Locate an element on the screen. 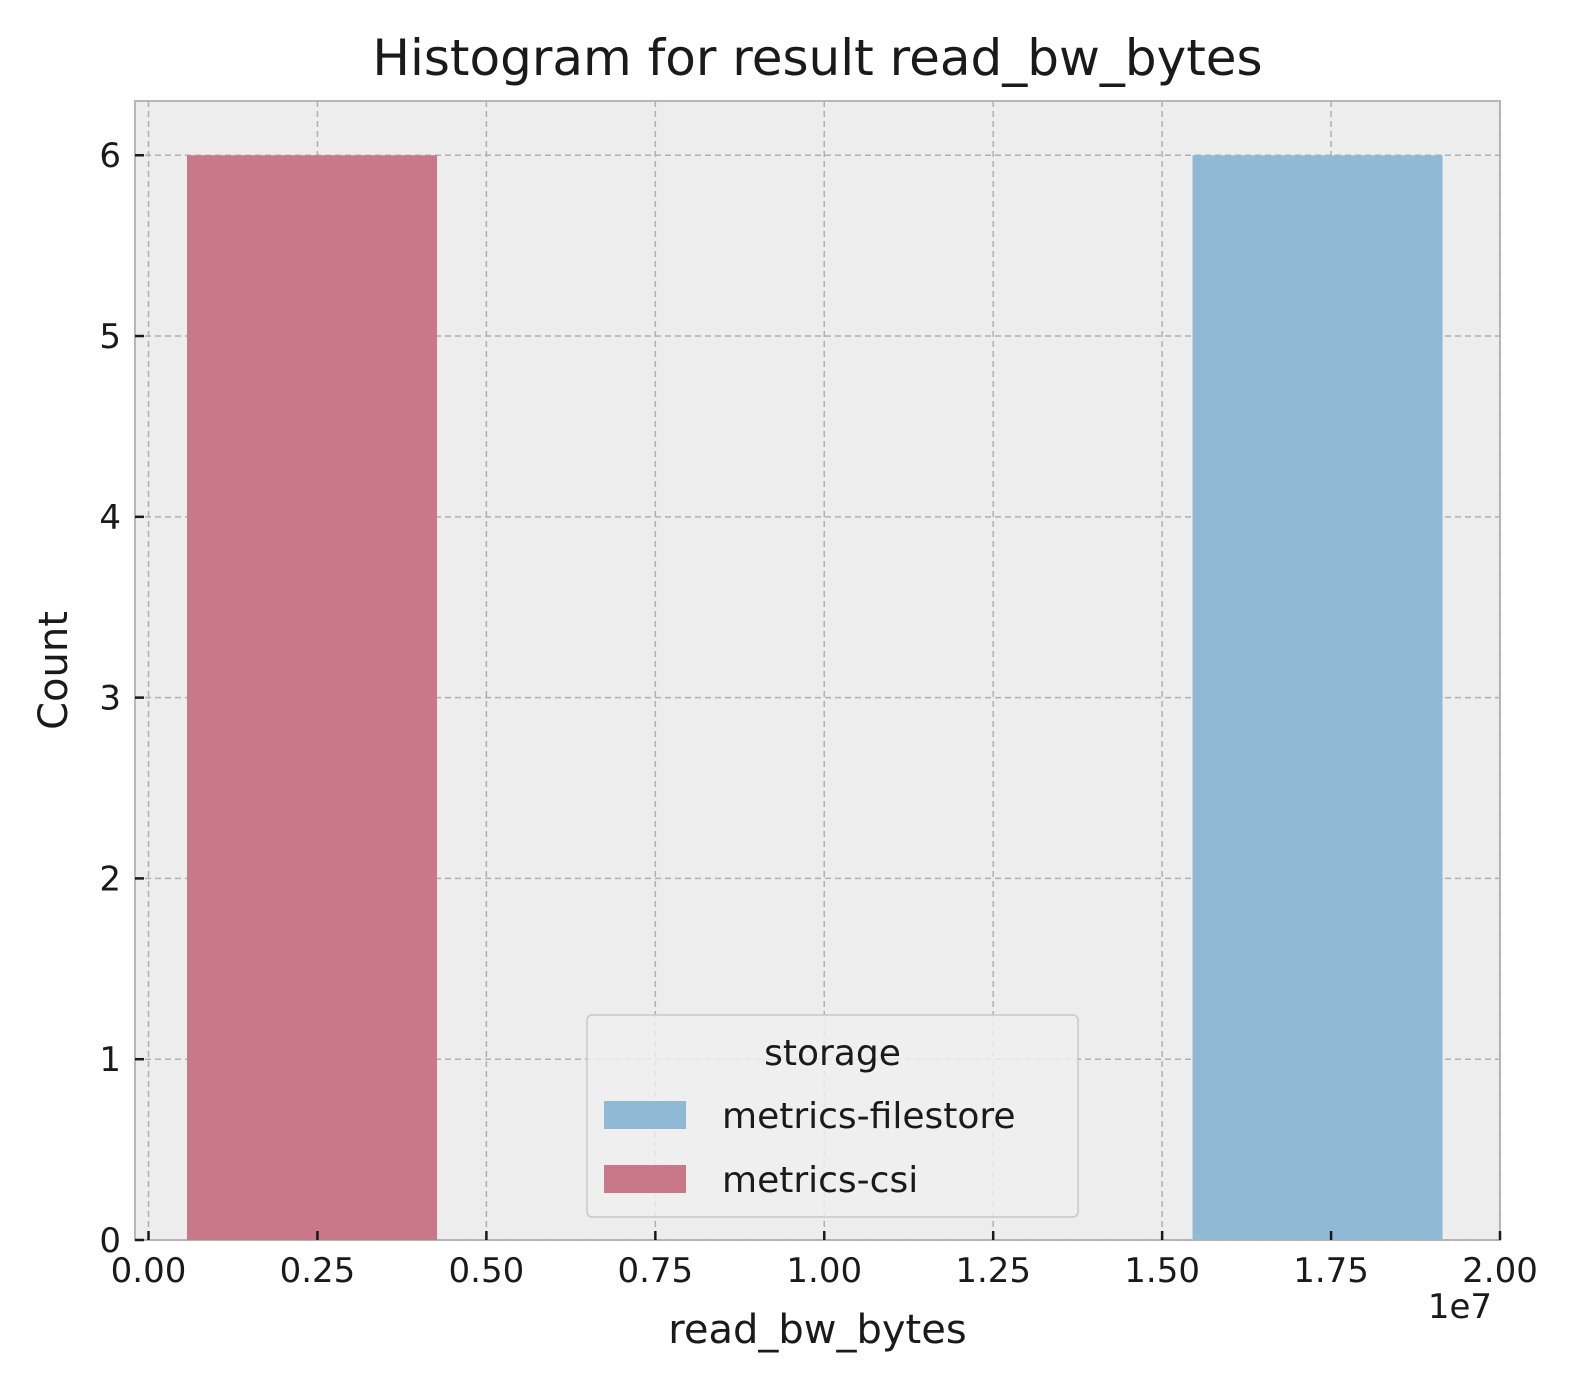  x-axis: 0.00 0.25 0.50 0.75 1.00 1.25 1.50 1.75 2.00 is located at coordinates (824, 1261).